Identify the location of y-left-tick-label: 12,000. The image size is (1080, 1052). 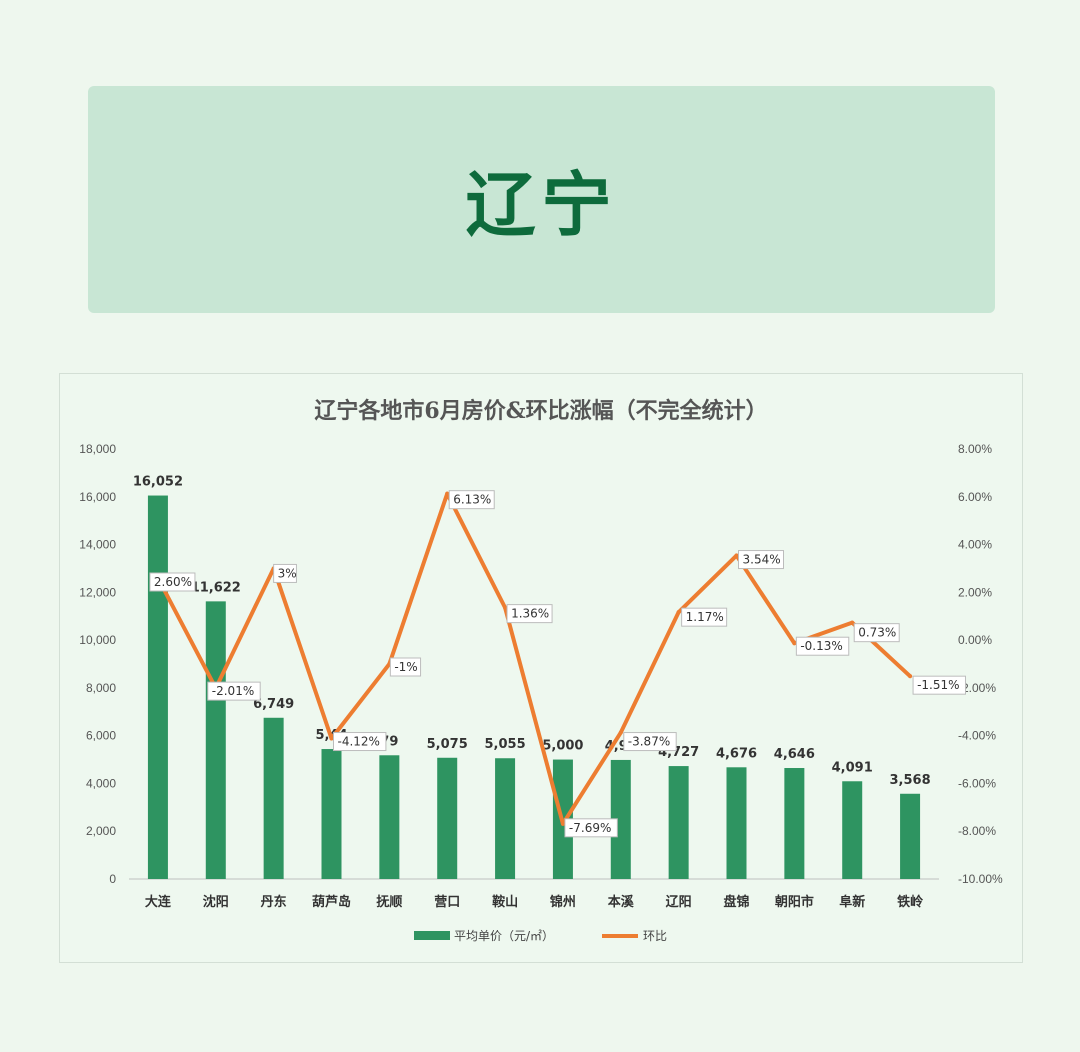
(97, 592).